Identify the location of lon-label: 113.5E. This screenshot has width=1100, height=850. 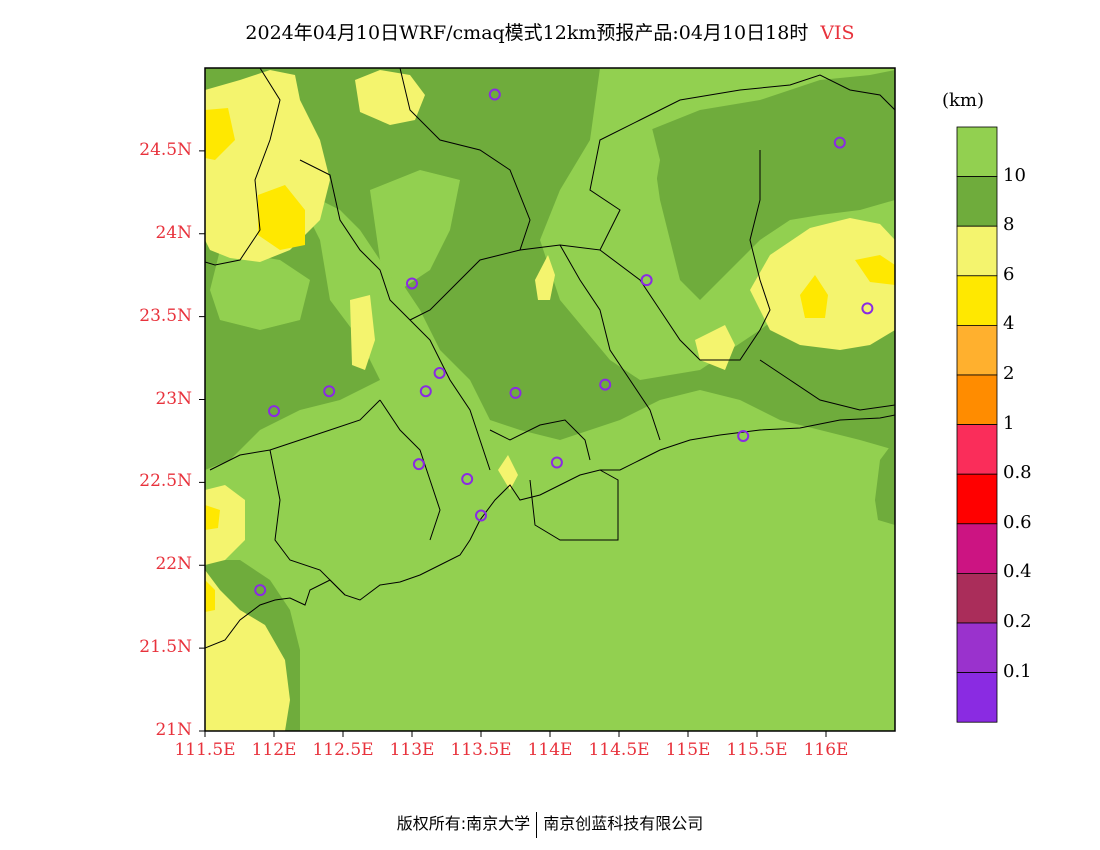
(481, 750).